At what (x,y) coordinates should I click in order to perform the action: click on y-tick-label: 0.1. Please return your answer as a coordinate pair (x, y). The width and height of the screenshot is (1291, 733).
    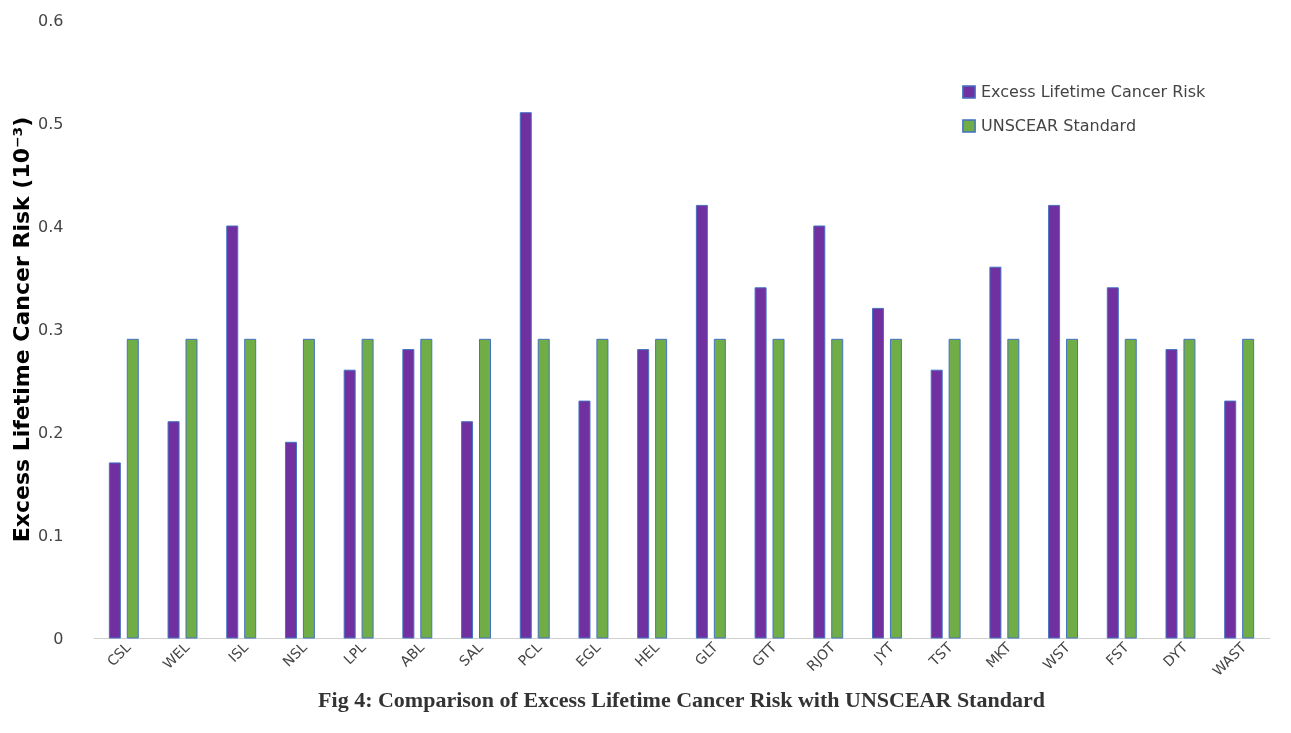
    Looking at the image, I should click on (51, 535).